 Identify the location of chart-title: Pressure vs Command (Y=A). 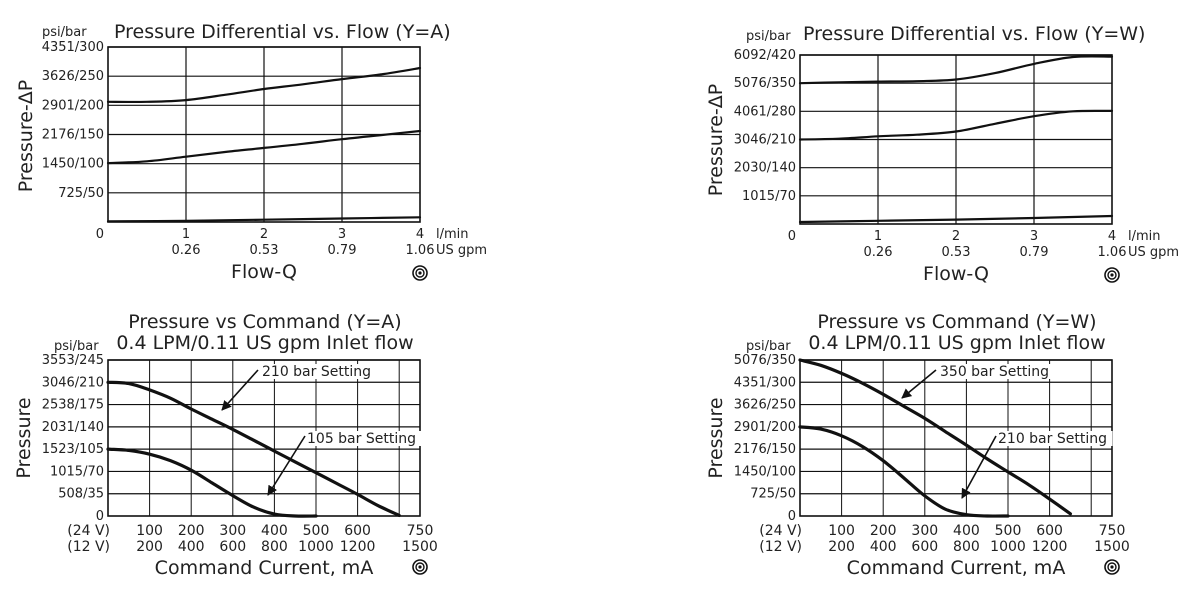
(264, 322).